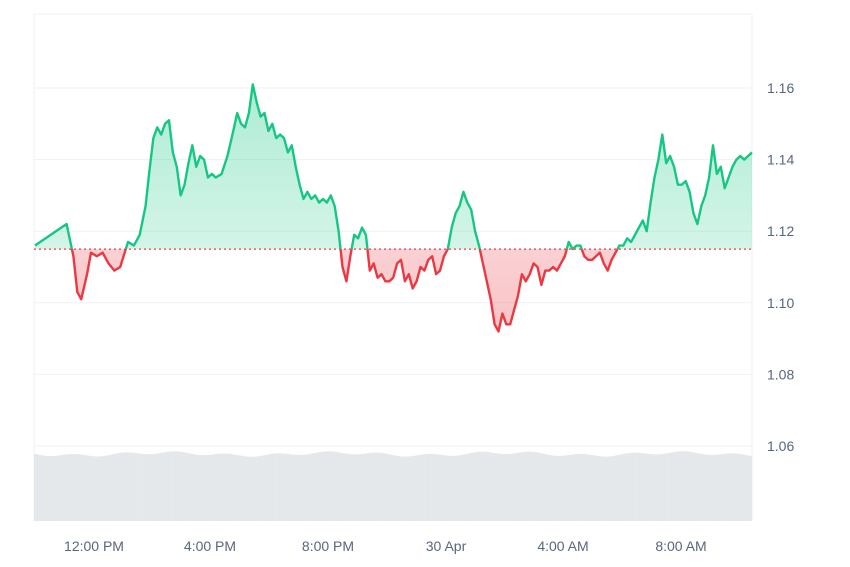  Describe the element at coordinates (446, 546) in the screenshot. I see `x-tick-label: 30 Apr` at that location.